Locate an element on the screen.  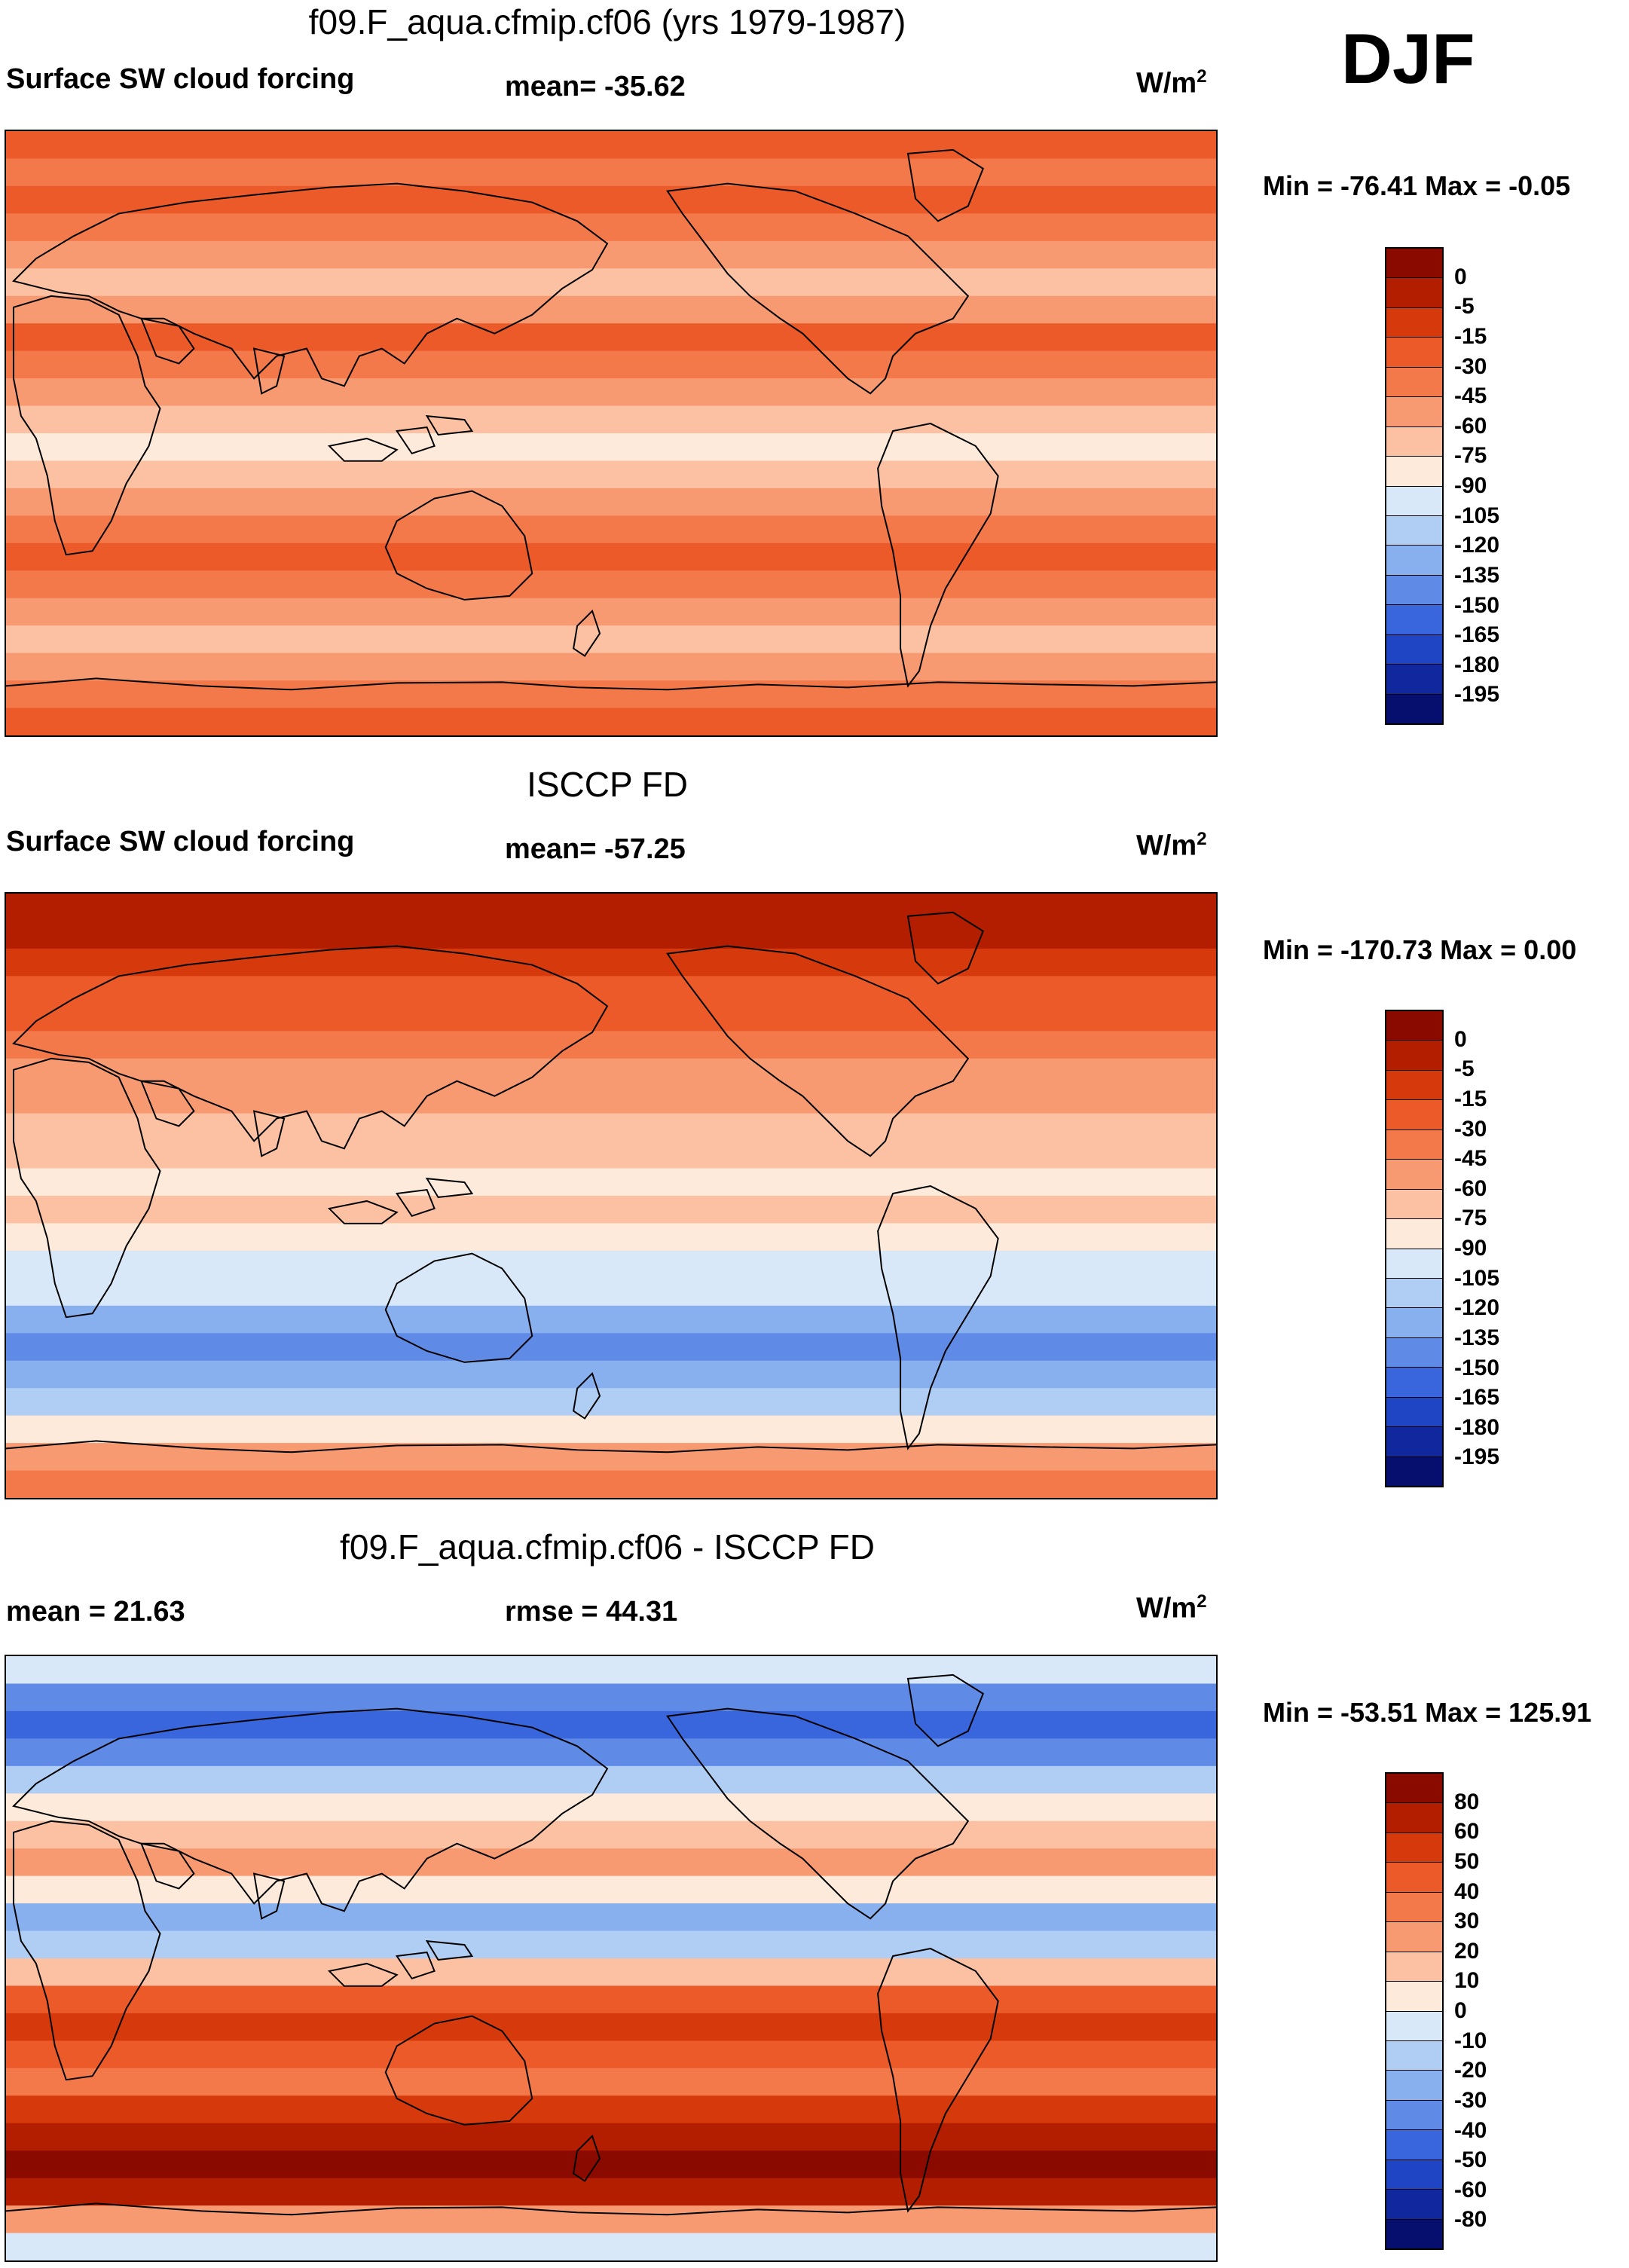
colorbar-tick-label: -45 is located at coordinates (1470, 396).